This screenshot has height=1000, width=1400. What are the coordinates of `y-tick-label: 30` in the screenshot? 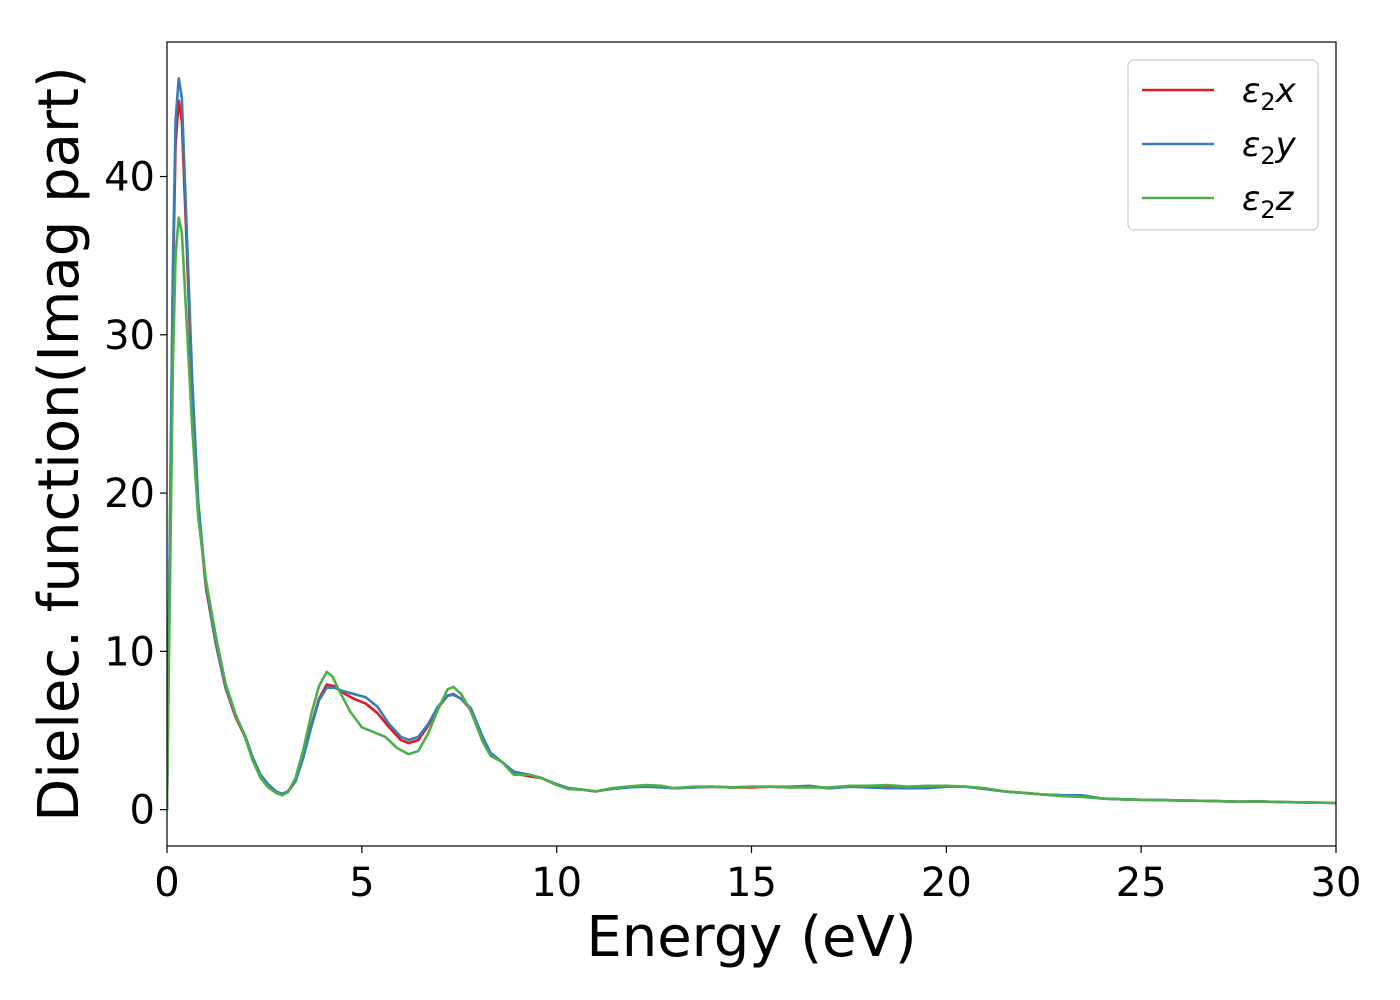 It's located at (129, 336).